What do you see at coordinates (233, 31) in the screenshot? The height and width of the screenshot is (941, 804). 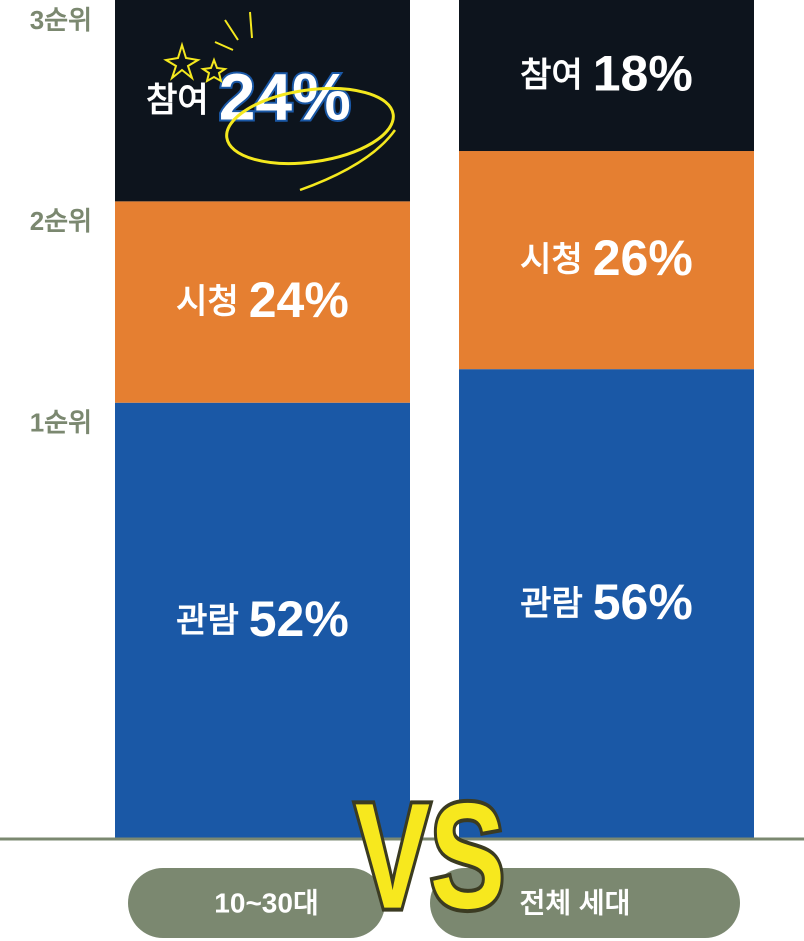 I see `sparkle` at bounding box center [233, 31].